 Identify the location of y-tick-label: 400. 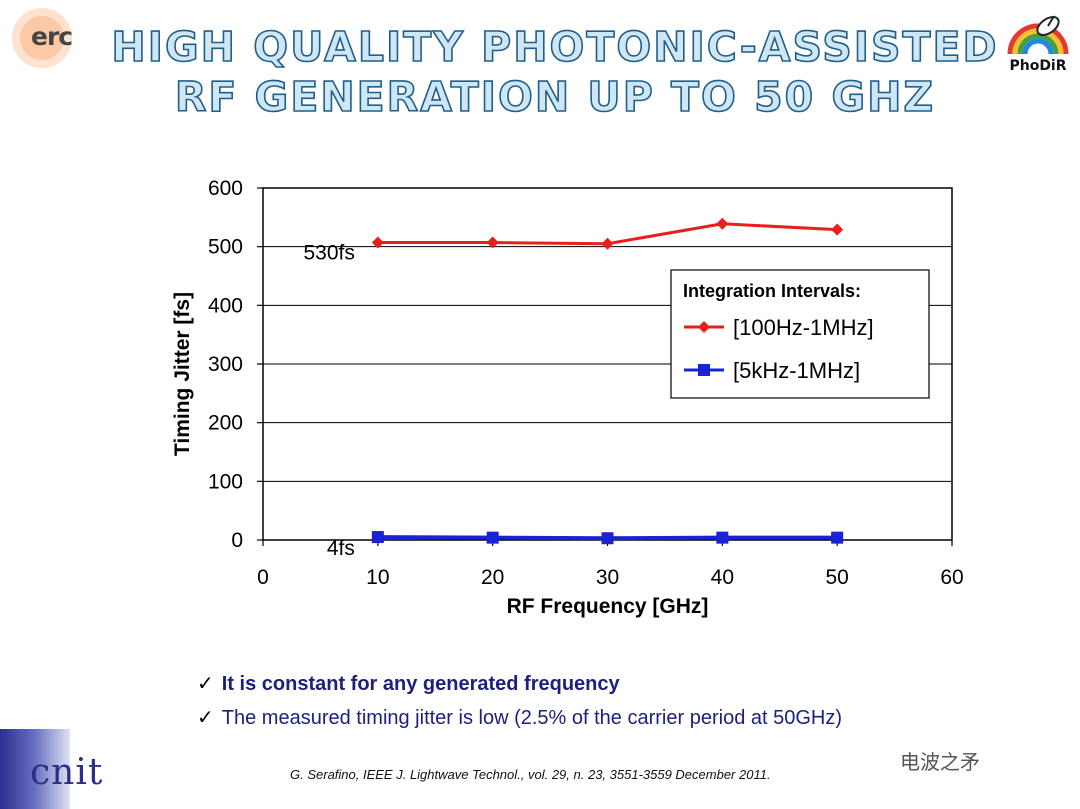
(225, 305).